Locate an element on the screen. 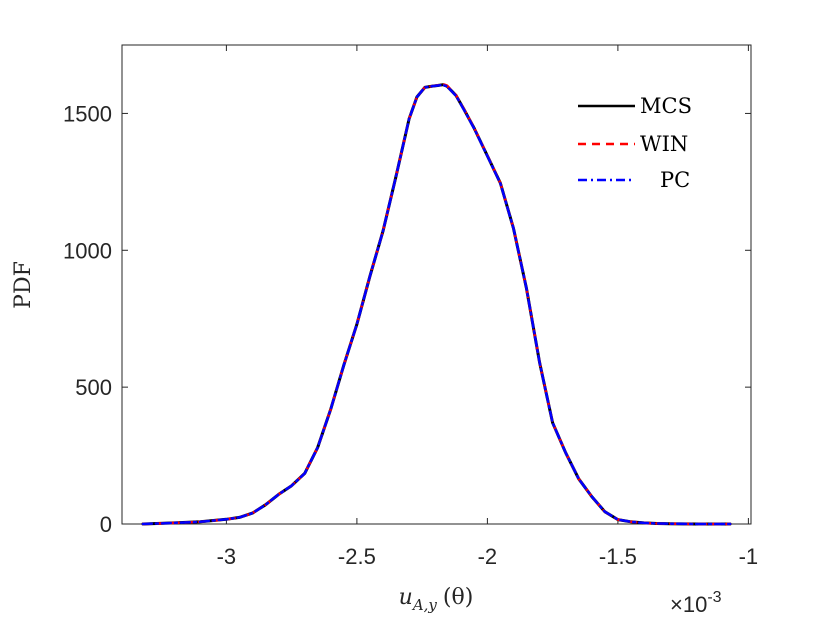 Image resolution: width=830 pixels, height=623 pixels. x-axis-exponent-power: -3 is located at coordinates (714, 597).